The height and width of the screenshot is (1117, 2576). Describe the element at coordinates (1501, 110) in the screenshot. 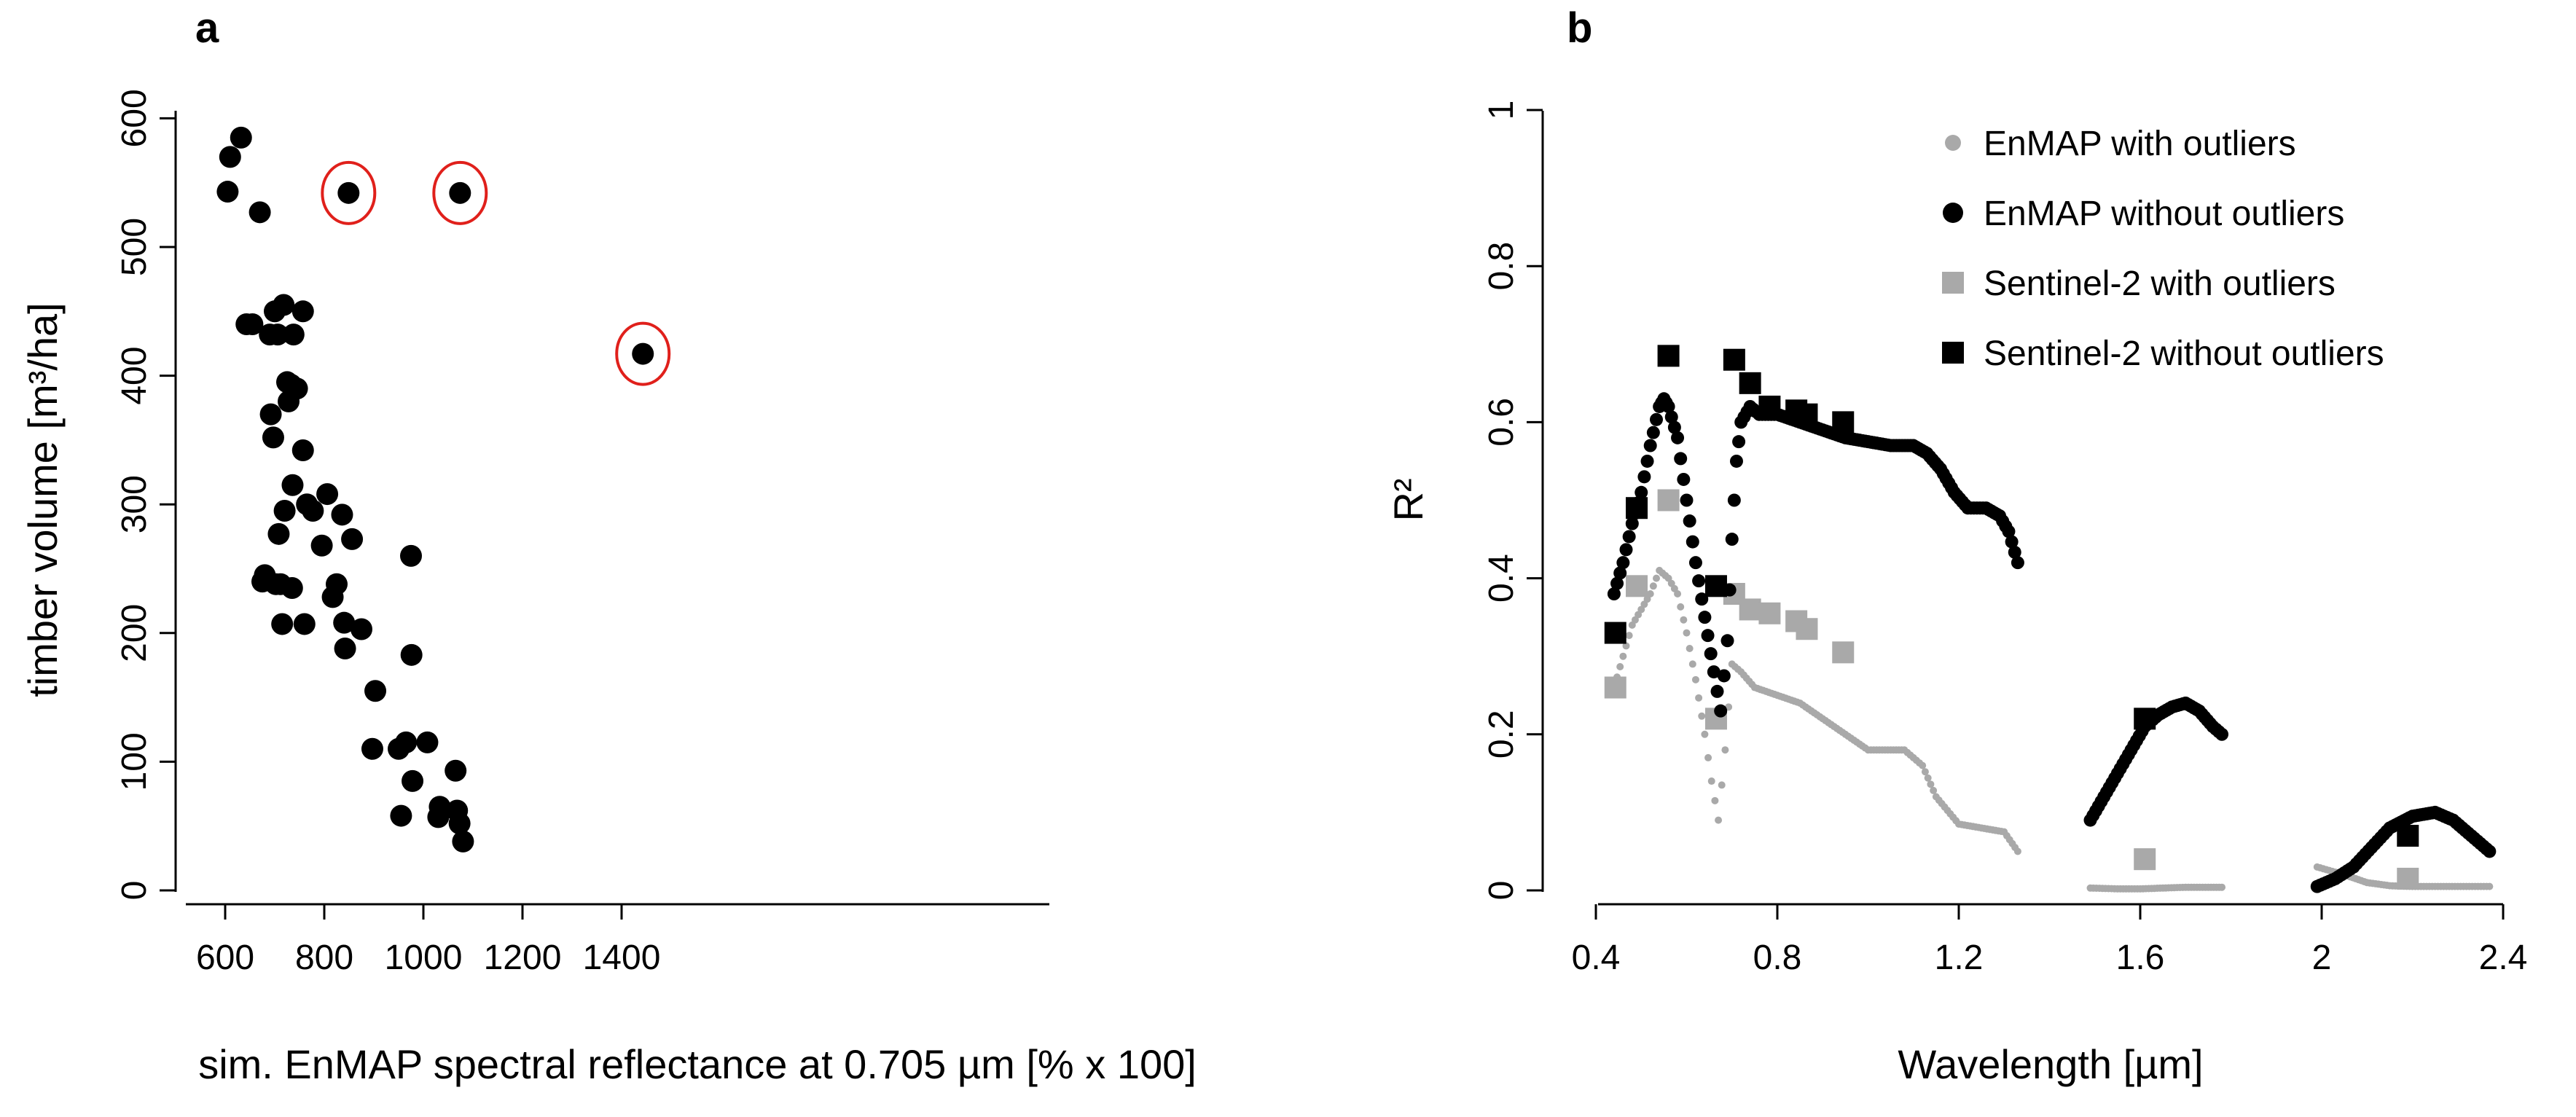

I see `panel-b-y-tick-label: 1` at that location.